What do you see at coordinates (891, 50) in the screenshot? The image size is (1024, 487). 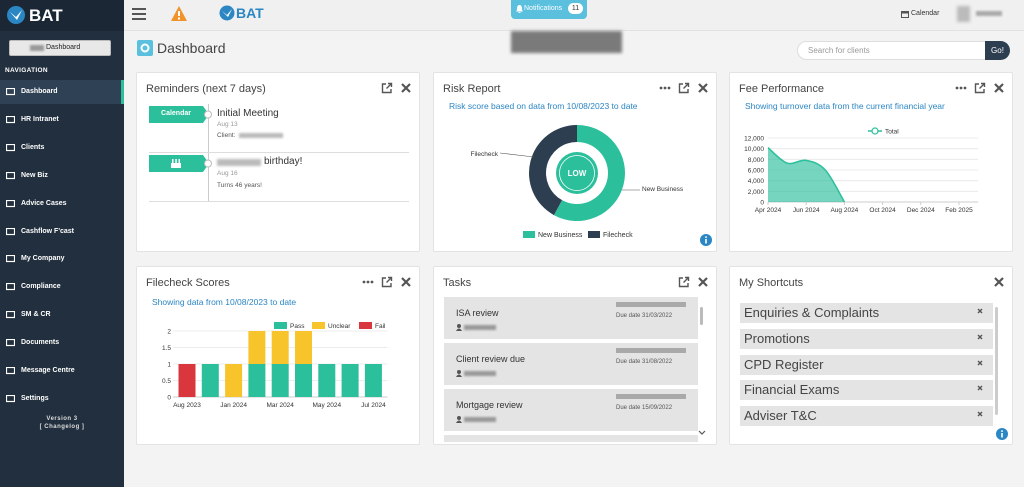 I see `search-input: Search for clients` at bounding box center [891, 50].